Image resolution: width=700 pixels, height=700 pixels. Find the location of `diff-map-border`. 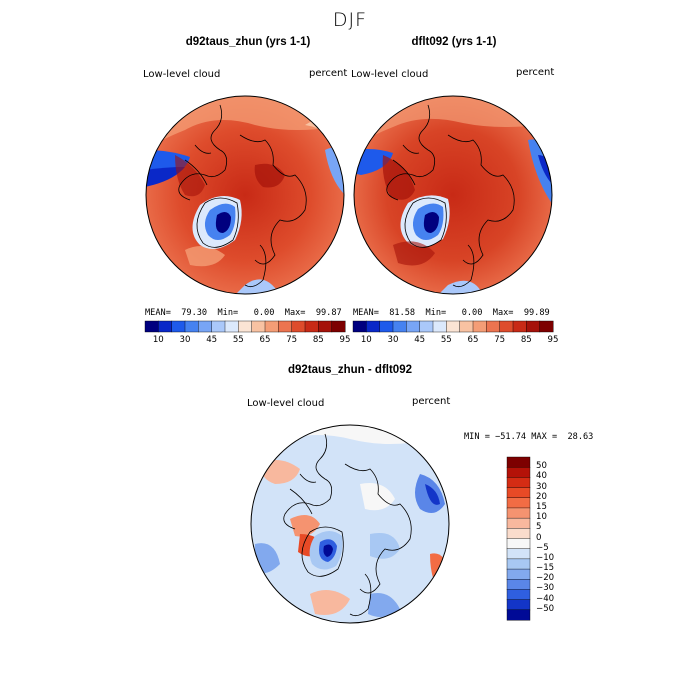

diff-map-border is located at coordinates (350, 524).